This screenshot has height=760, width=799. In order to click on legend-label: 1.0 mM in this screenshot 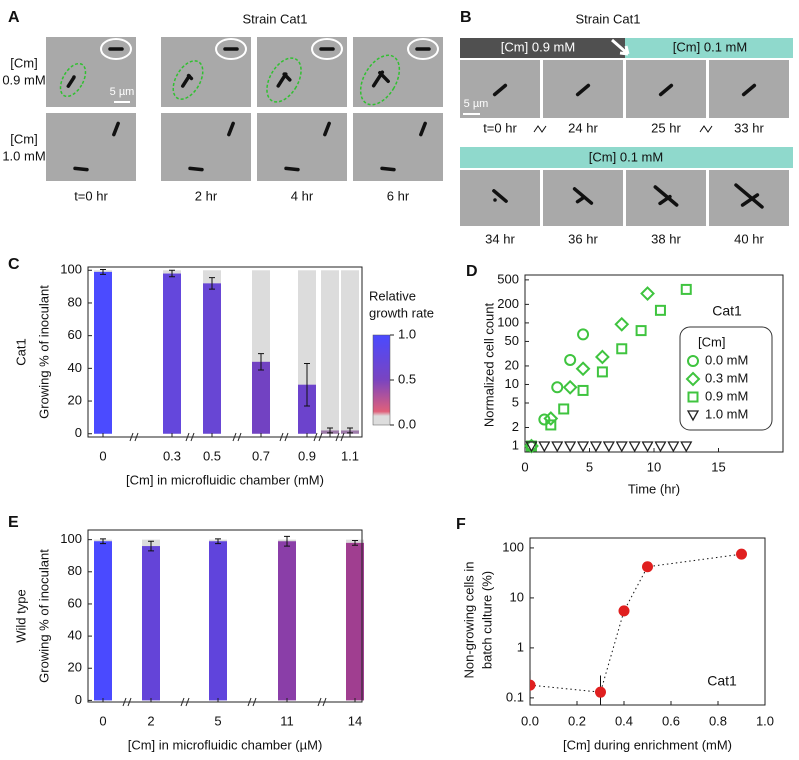, I will do `click(726, 413)`.